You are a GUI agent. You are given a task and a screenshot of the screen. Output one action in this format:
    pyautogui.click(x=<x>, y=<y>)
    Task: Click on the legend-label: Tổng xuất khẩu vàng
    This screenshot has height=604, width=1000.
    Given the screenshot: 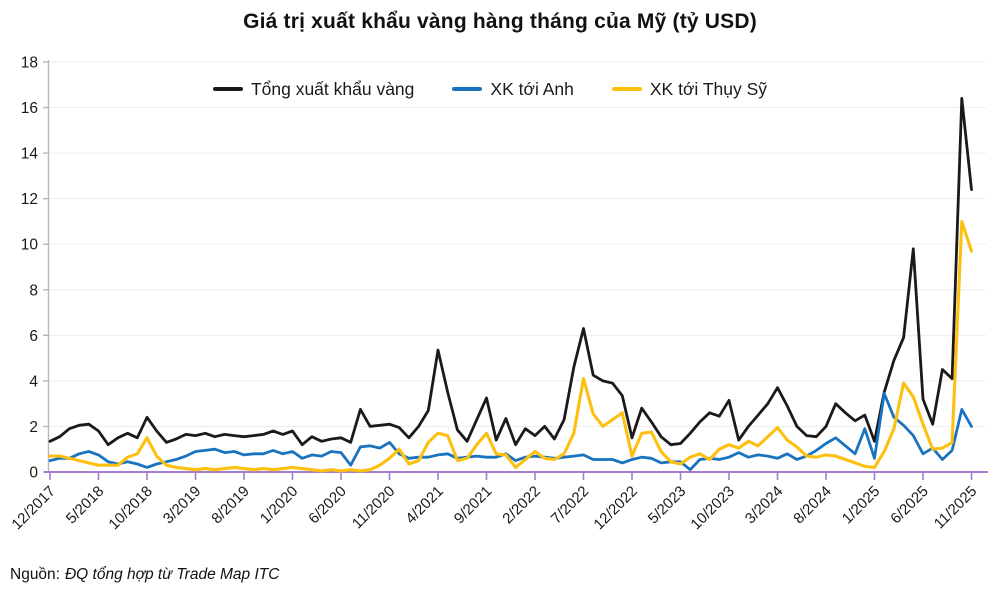 What is the action you would take?
    pyautogui.click(x=332, y=88)
    